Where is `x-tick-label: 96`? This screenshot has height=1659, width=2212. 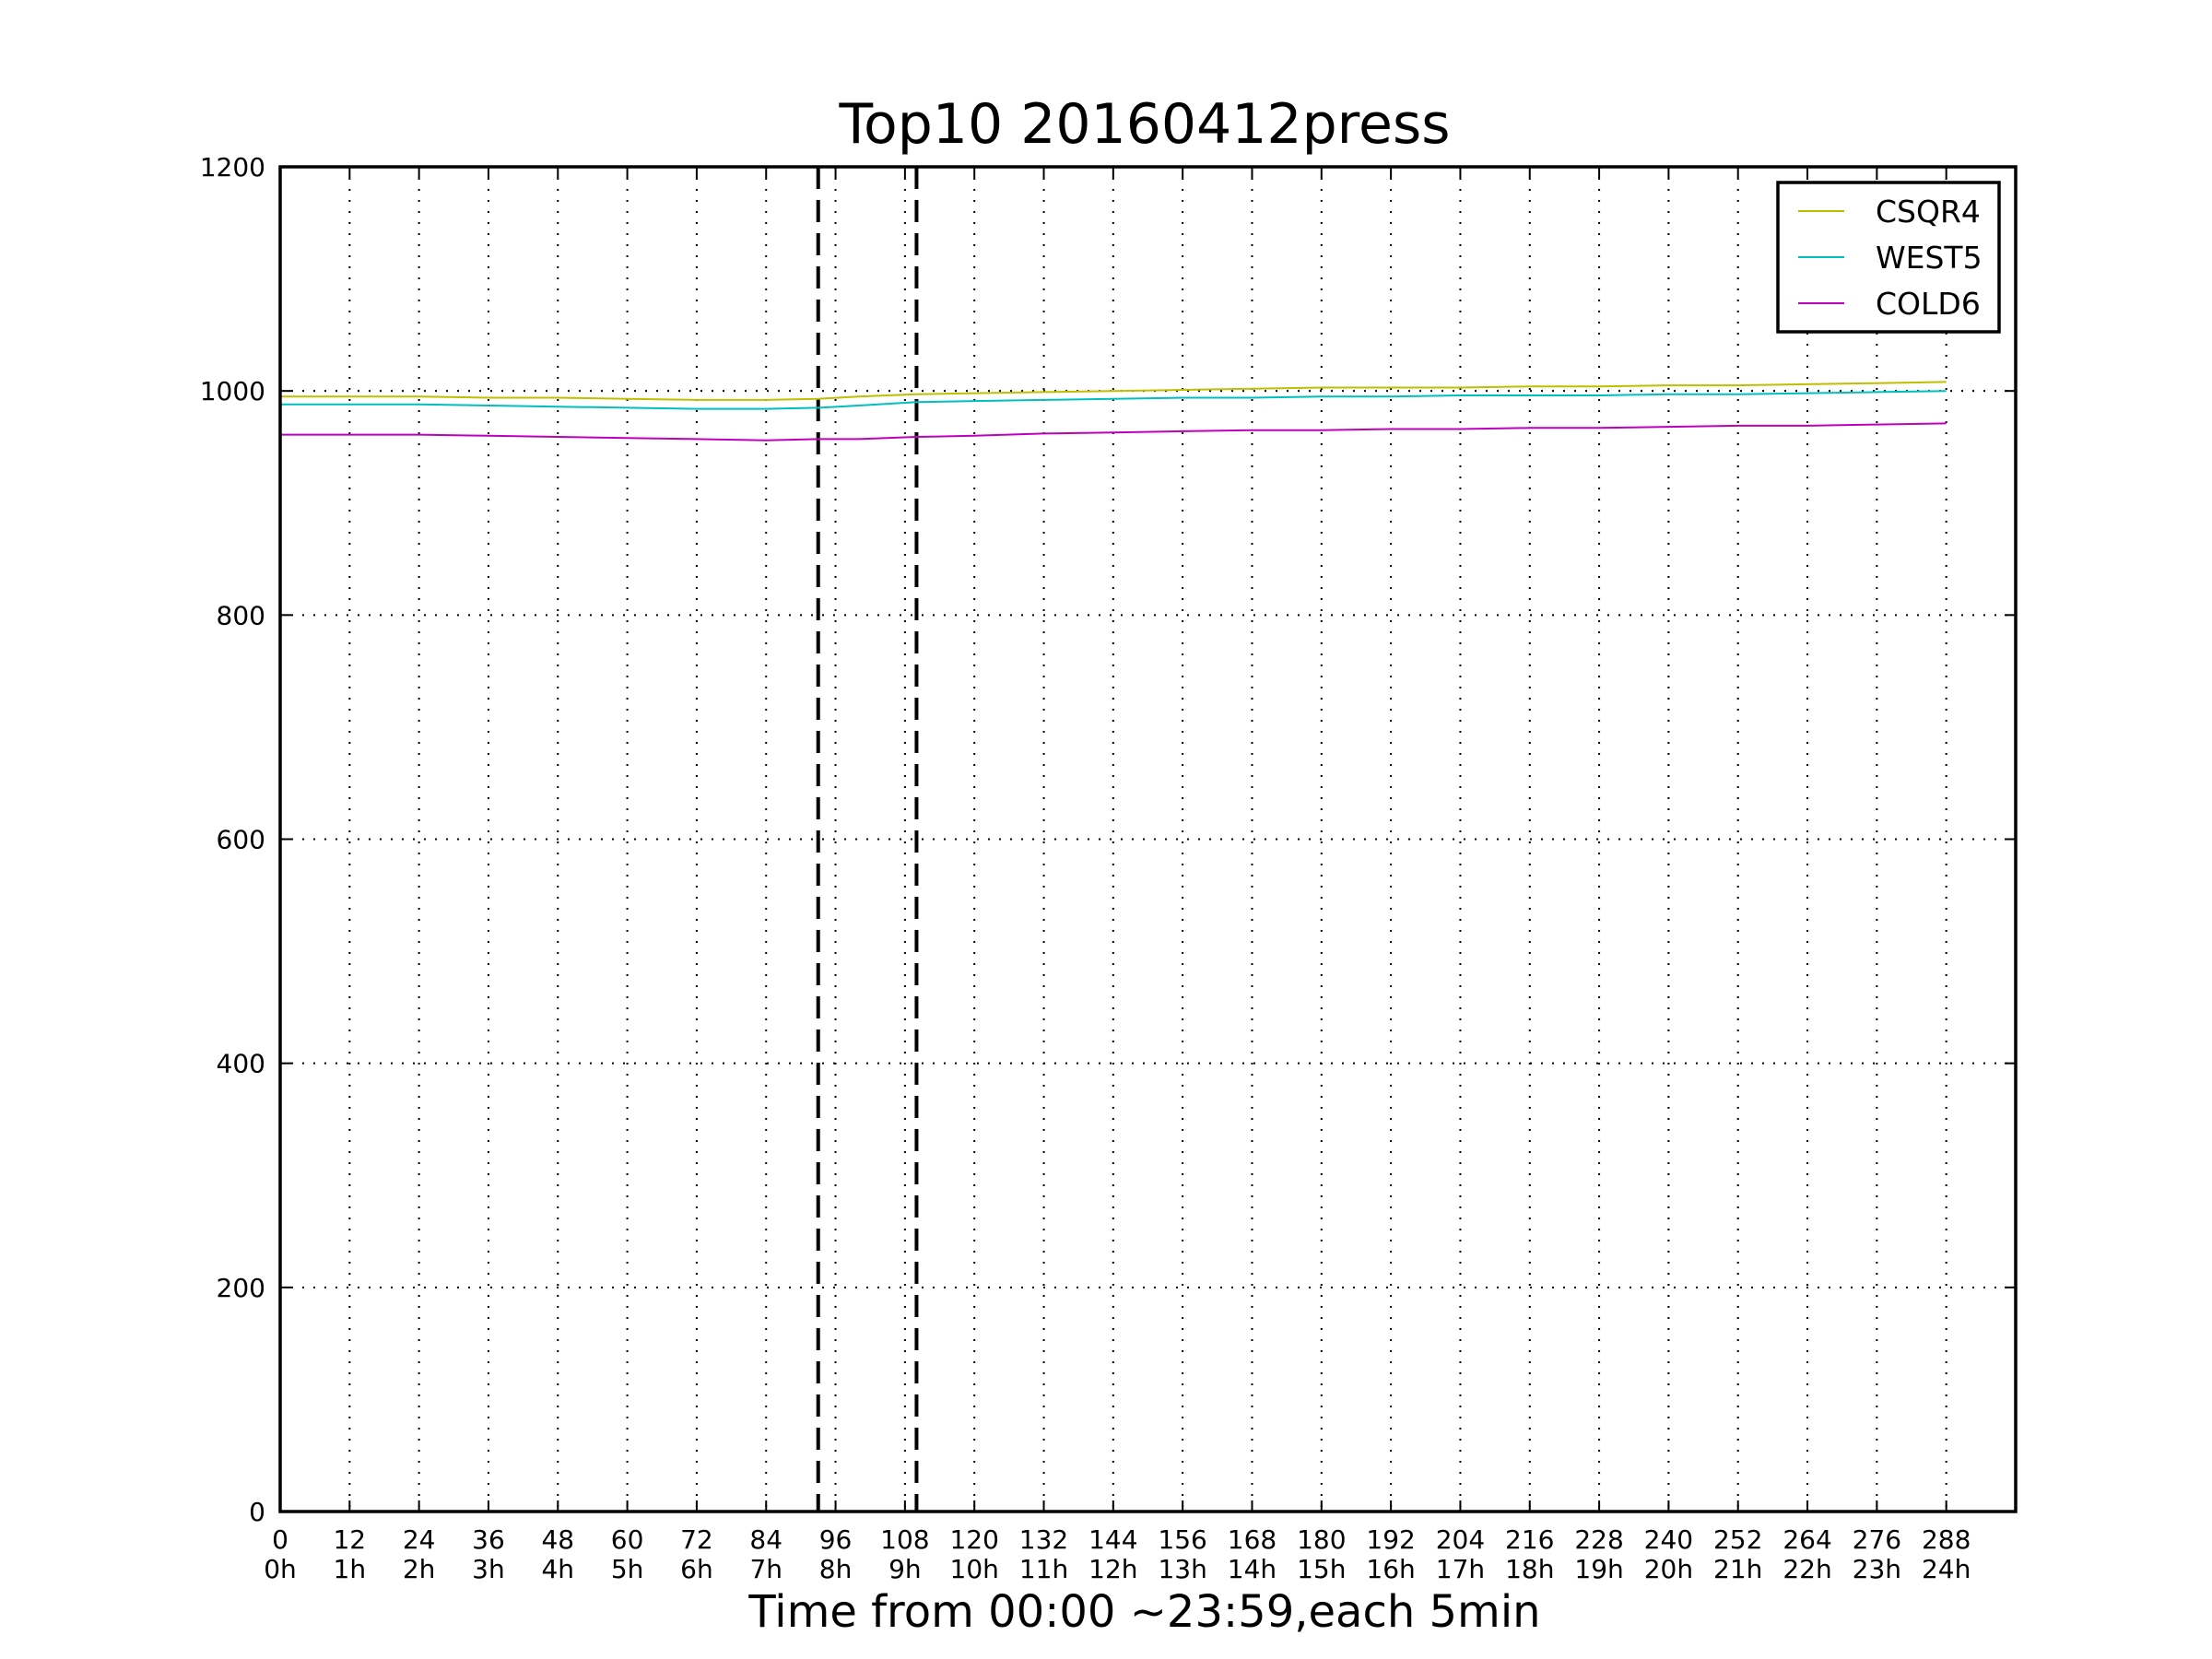 x-tick-label: 96 is located at coordinates (836, 1539).